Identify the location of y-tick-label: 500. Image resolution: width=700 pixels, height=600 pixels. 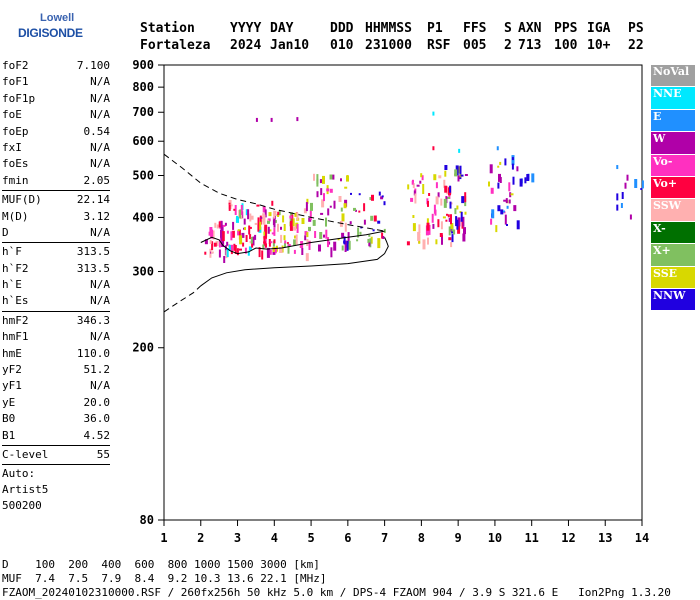
(143, 175).